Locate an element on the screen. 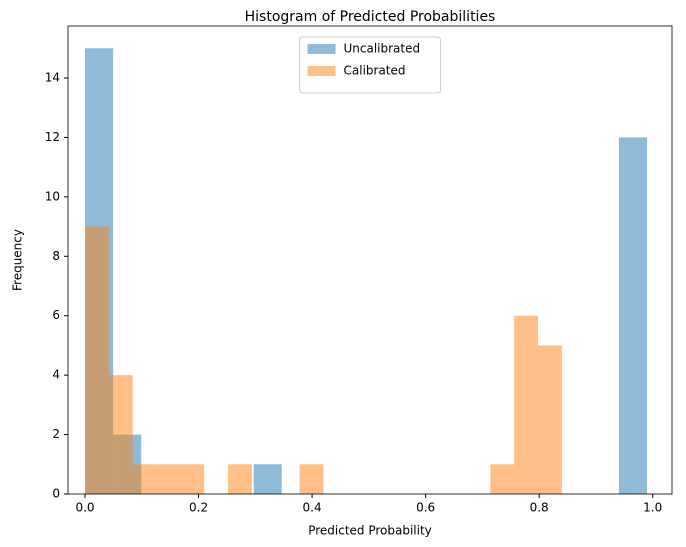 Image resolution: width=686 pixels, height=547 pixels. y-tick-label: 2 is located at coordinates (56, 434).